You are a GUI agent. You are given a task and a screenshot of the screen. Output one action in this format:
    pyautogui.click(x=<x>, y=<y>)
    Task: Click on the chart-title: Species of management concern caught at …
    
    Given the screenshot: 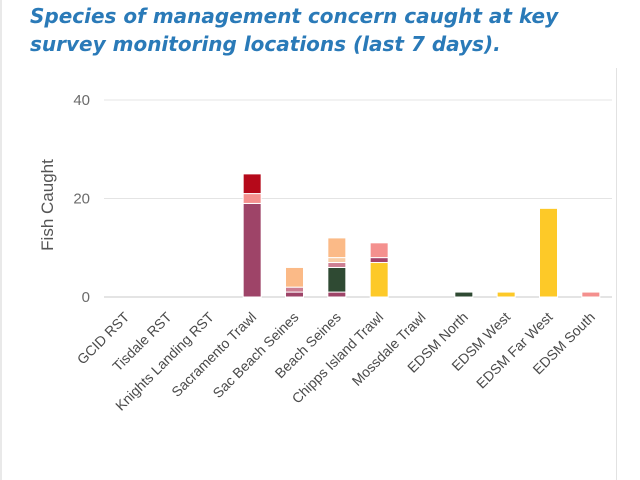 What is the action you would take?
    pyautogui.click(x=294, y=30)
    